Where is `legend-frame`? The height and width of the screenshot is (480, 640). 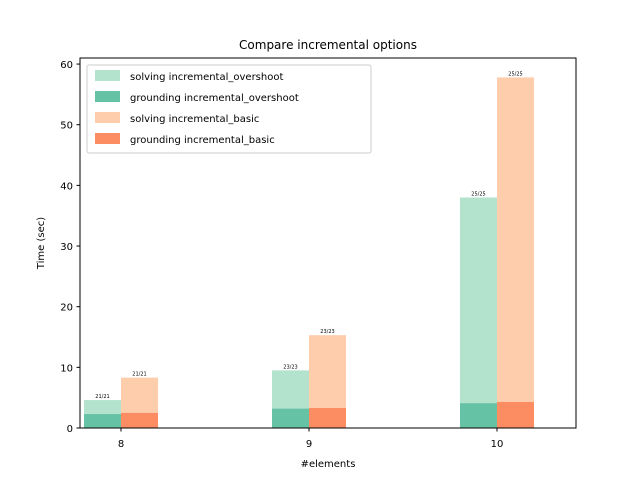
legend-frame is located at coordinates (229, 109).